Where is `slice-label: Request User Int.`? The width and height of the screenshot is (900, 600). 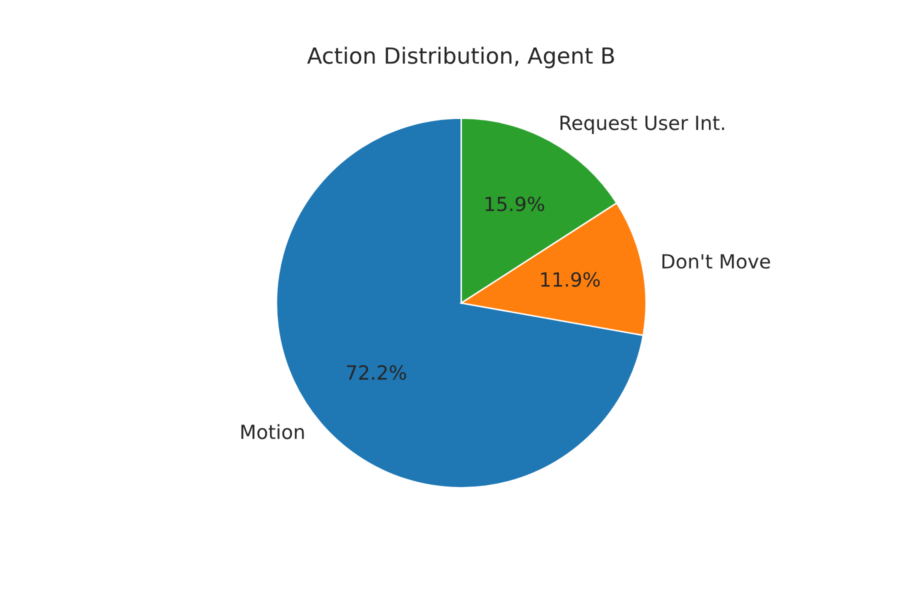 slice-label: Request User Int. is located at coordinates (642, 125).